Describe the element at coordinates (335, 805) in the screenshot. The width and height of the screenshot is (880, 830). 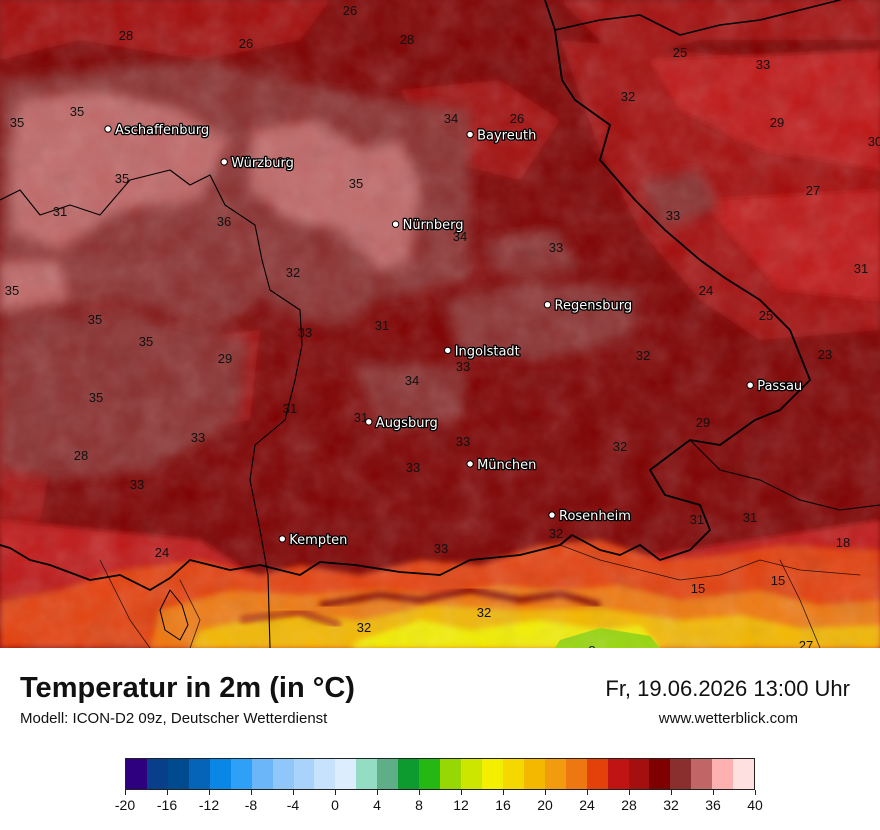
I see `legend-tick-label: 0` at that location.